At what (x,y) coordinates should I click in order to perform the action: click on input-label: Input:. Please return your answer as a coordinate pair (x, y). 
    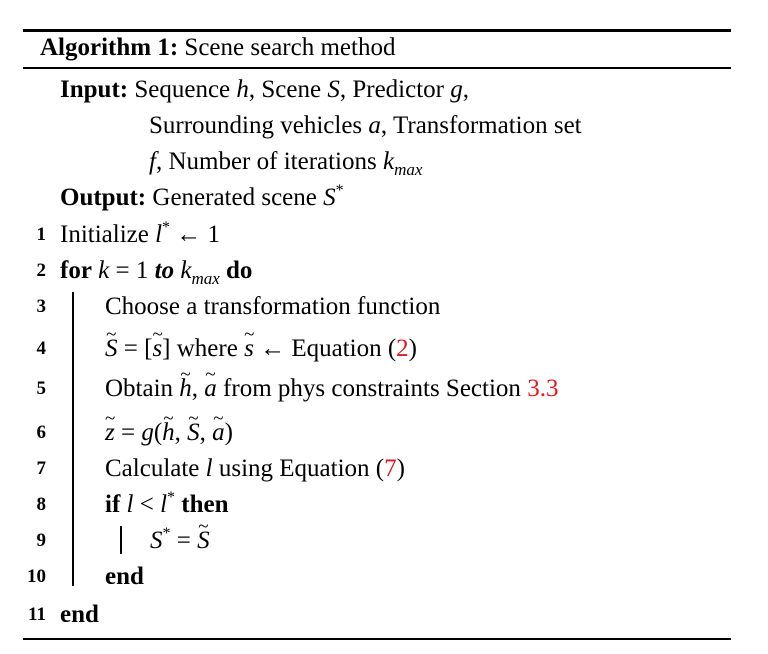
    Looking at the image, I should click on (94, 89).